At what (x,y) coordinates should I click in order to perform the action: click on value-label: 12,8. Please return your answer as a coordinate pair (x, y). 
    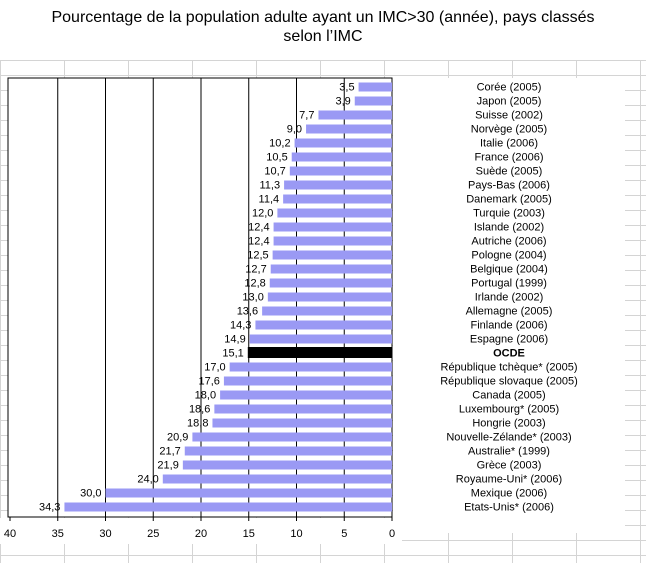
    Looking at the image, I should click on (254, 284).